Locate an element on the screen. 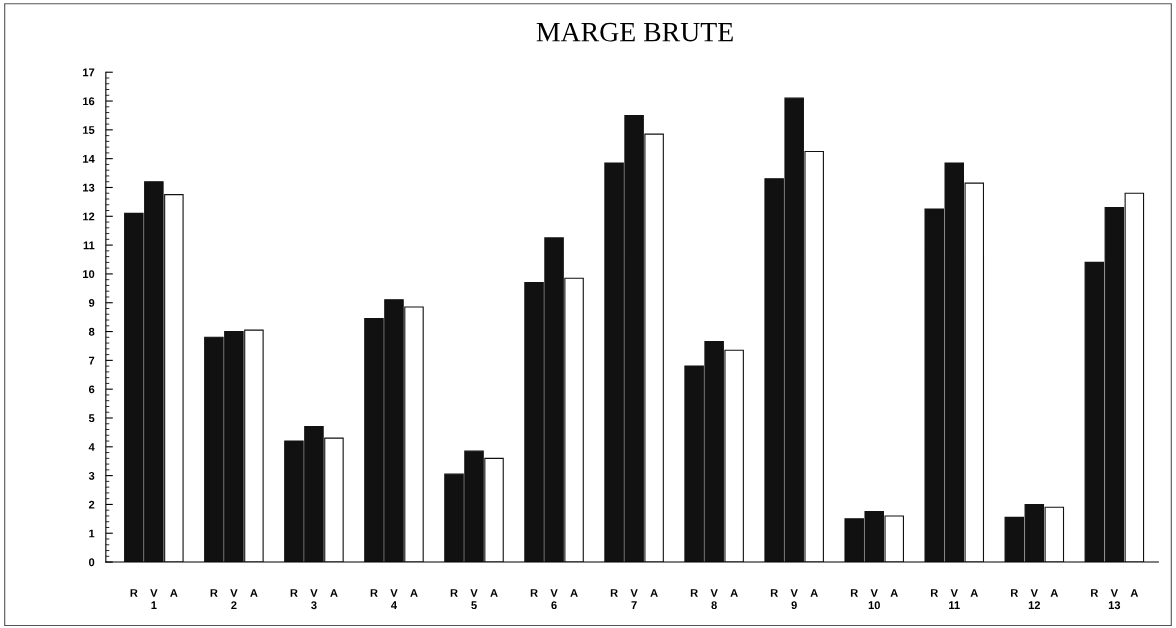 The image size is (1176, 628). y-tick-label: 15 is located at coordinates (89, 130).